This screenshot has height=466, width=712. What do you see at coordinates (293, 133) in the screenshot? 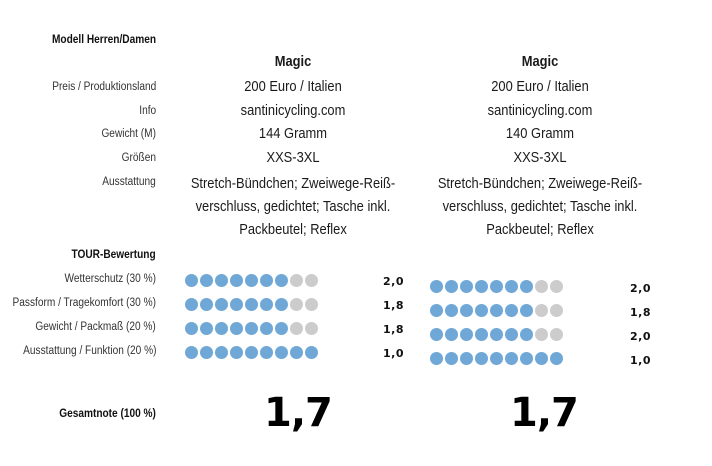
I see `product-1-weight: 144 Gramm` at bounding box center [293, 133].